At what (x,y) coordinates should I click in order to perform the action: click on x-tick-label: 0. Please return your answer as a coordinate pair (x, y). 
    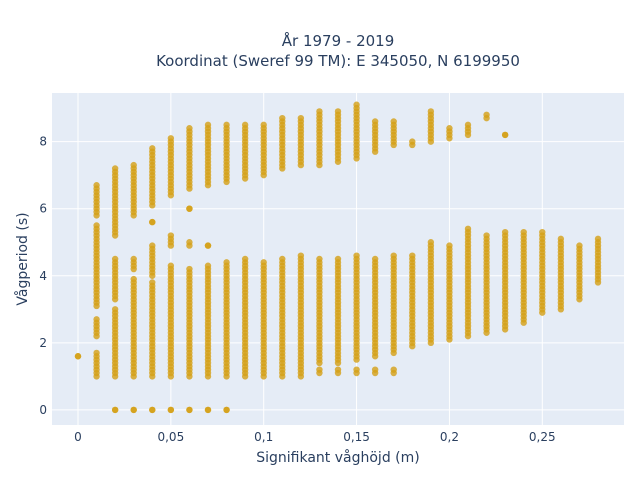
    Looking at the image, I should click on (78, 437).